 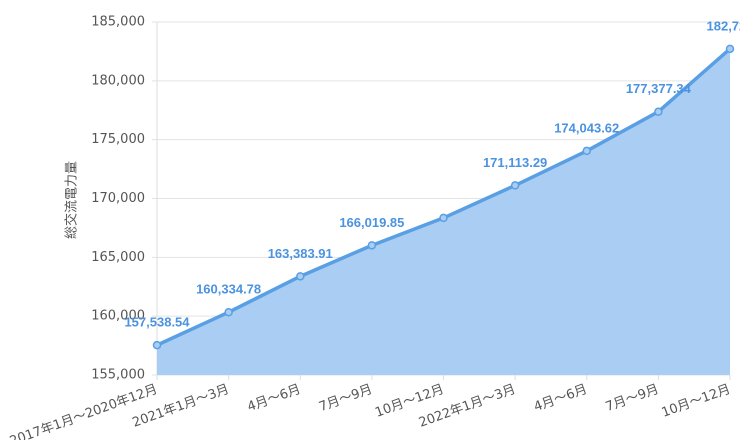 What do you see at coordinates (118, 80) in the screenshot?
I see `y-tick-label: 180,000` at bounding box center [118, 80].